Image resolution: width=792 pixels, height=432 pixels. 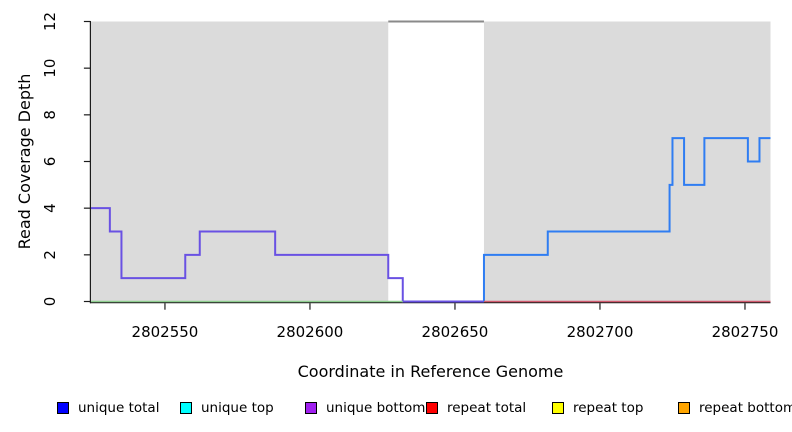 I want to click on legend-label: unique total, so click(x=119, y=408).